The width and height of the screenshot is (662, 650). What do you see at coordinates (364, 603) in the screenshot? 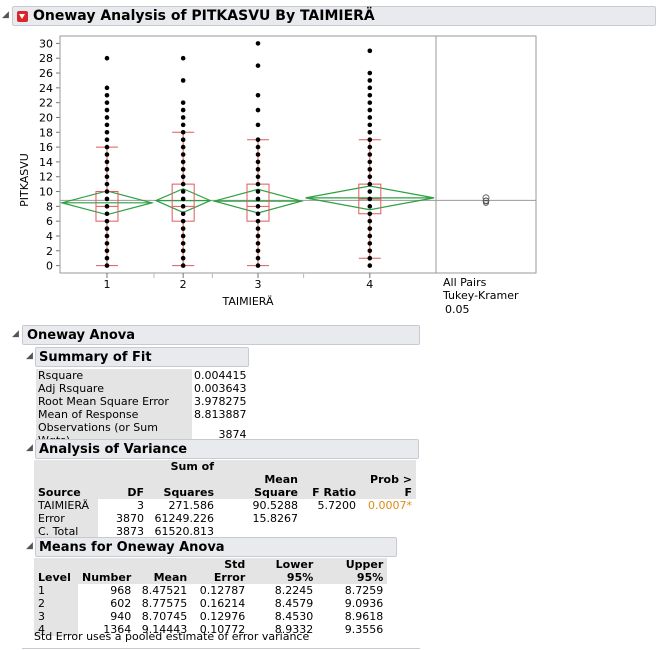
I see `means-cell-upper: 9.0936` at bounding box center [364, 603].